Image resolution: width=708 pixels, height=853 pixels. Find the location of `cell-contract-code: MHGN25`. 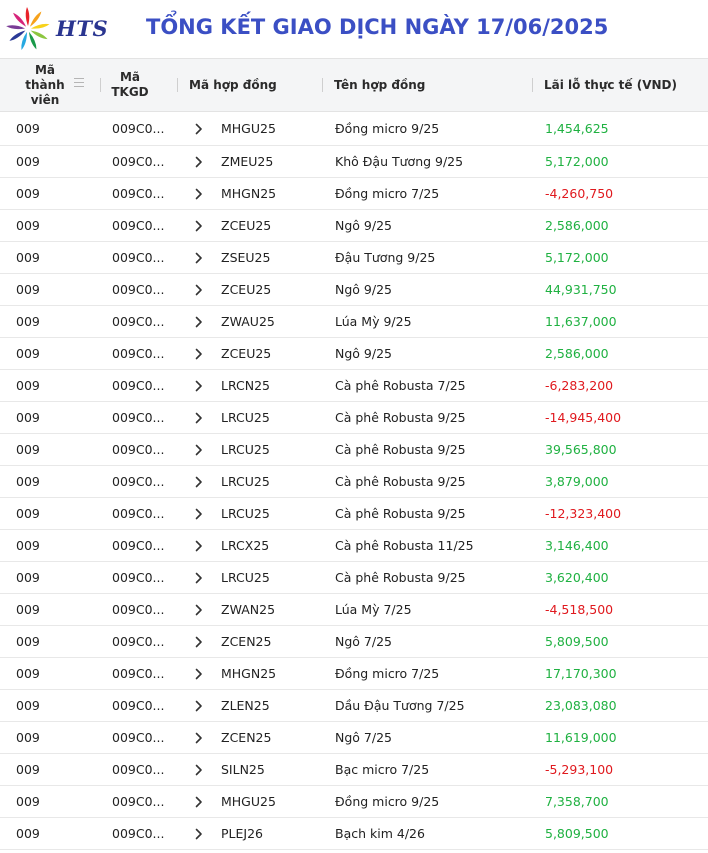

cell-contract-code: MHGN25 is located at coordinates (249, 193).